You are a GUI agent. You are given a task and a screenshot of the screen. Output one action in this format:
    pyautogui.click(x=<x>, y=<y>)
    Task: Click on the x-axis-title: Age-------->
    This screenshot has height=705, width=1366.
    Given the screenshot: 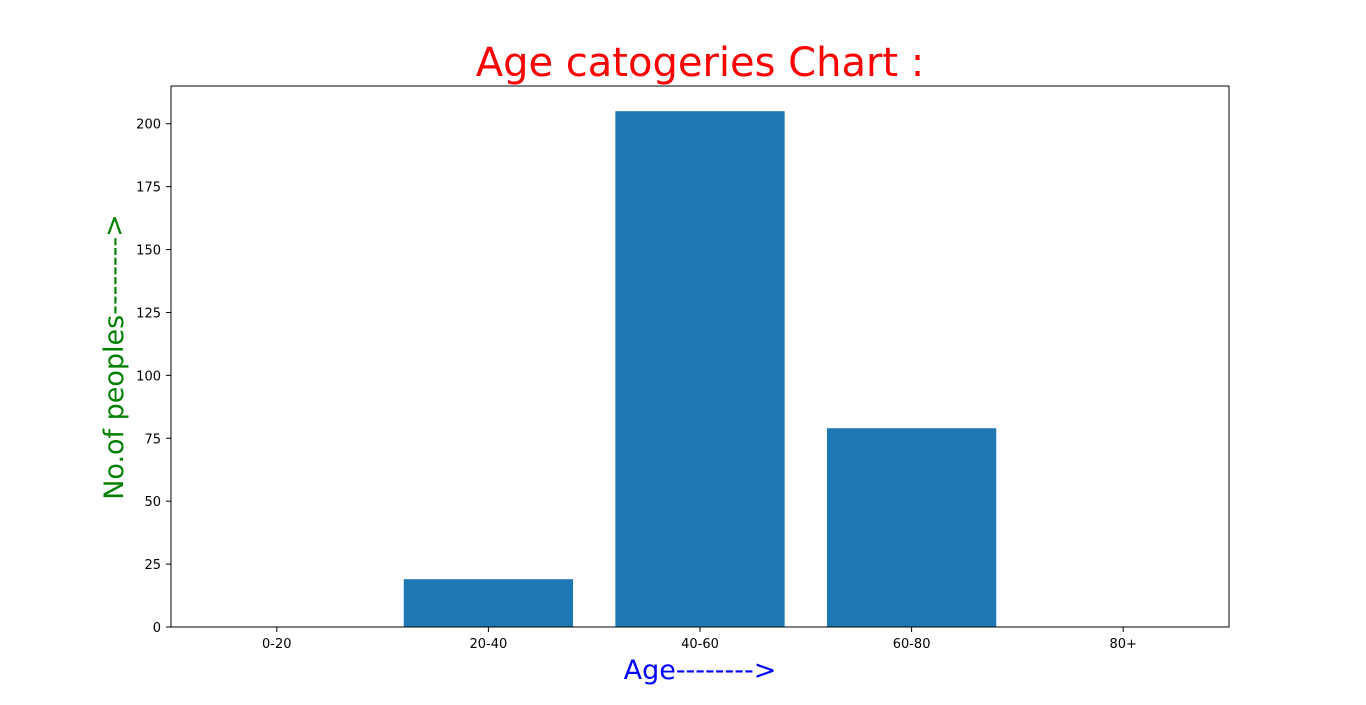 What is the action you would take?
    pyautogui.click(x=700, y=670)
    